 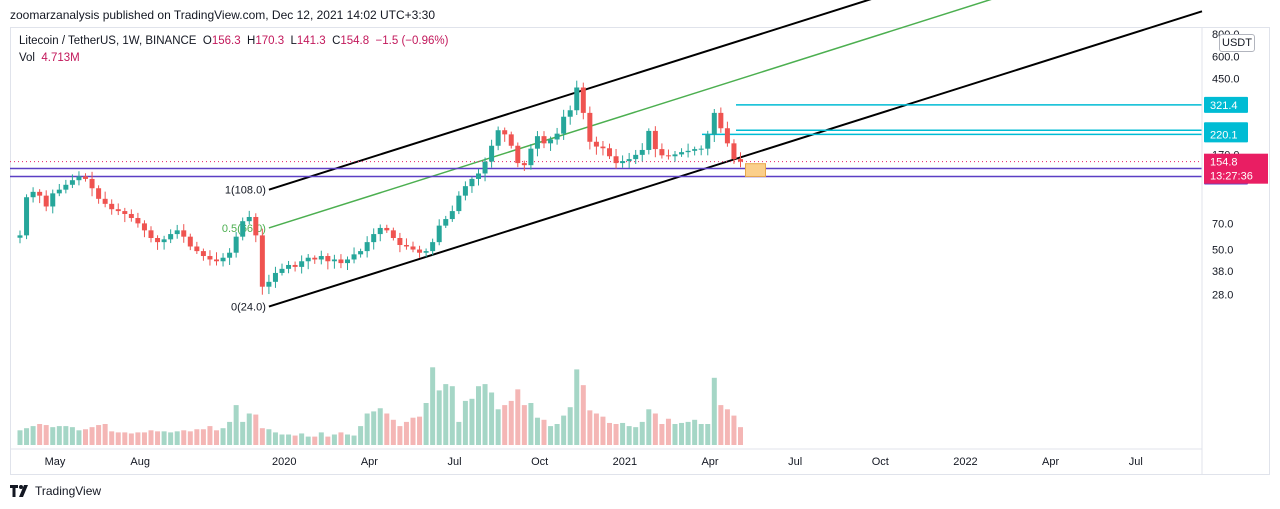 What do you see at coordinates (226, 41) in the screenshot?
I see `open-value: 156.3` at bounding box center [226, 41].